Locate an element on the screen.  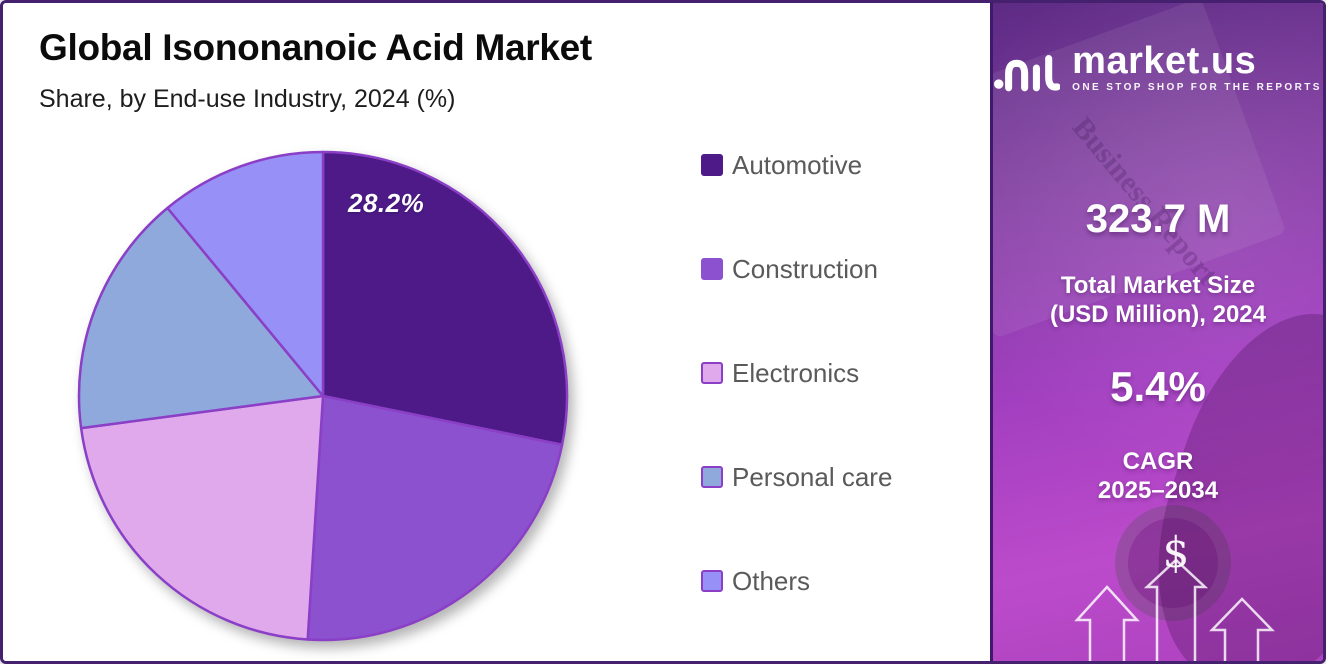
pie-slice-others is located at coordinates (245, 274).